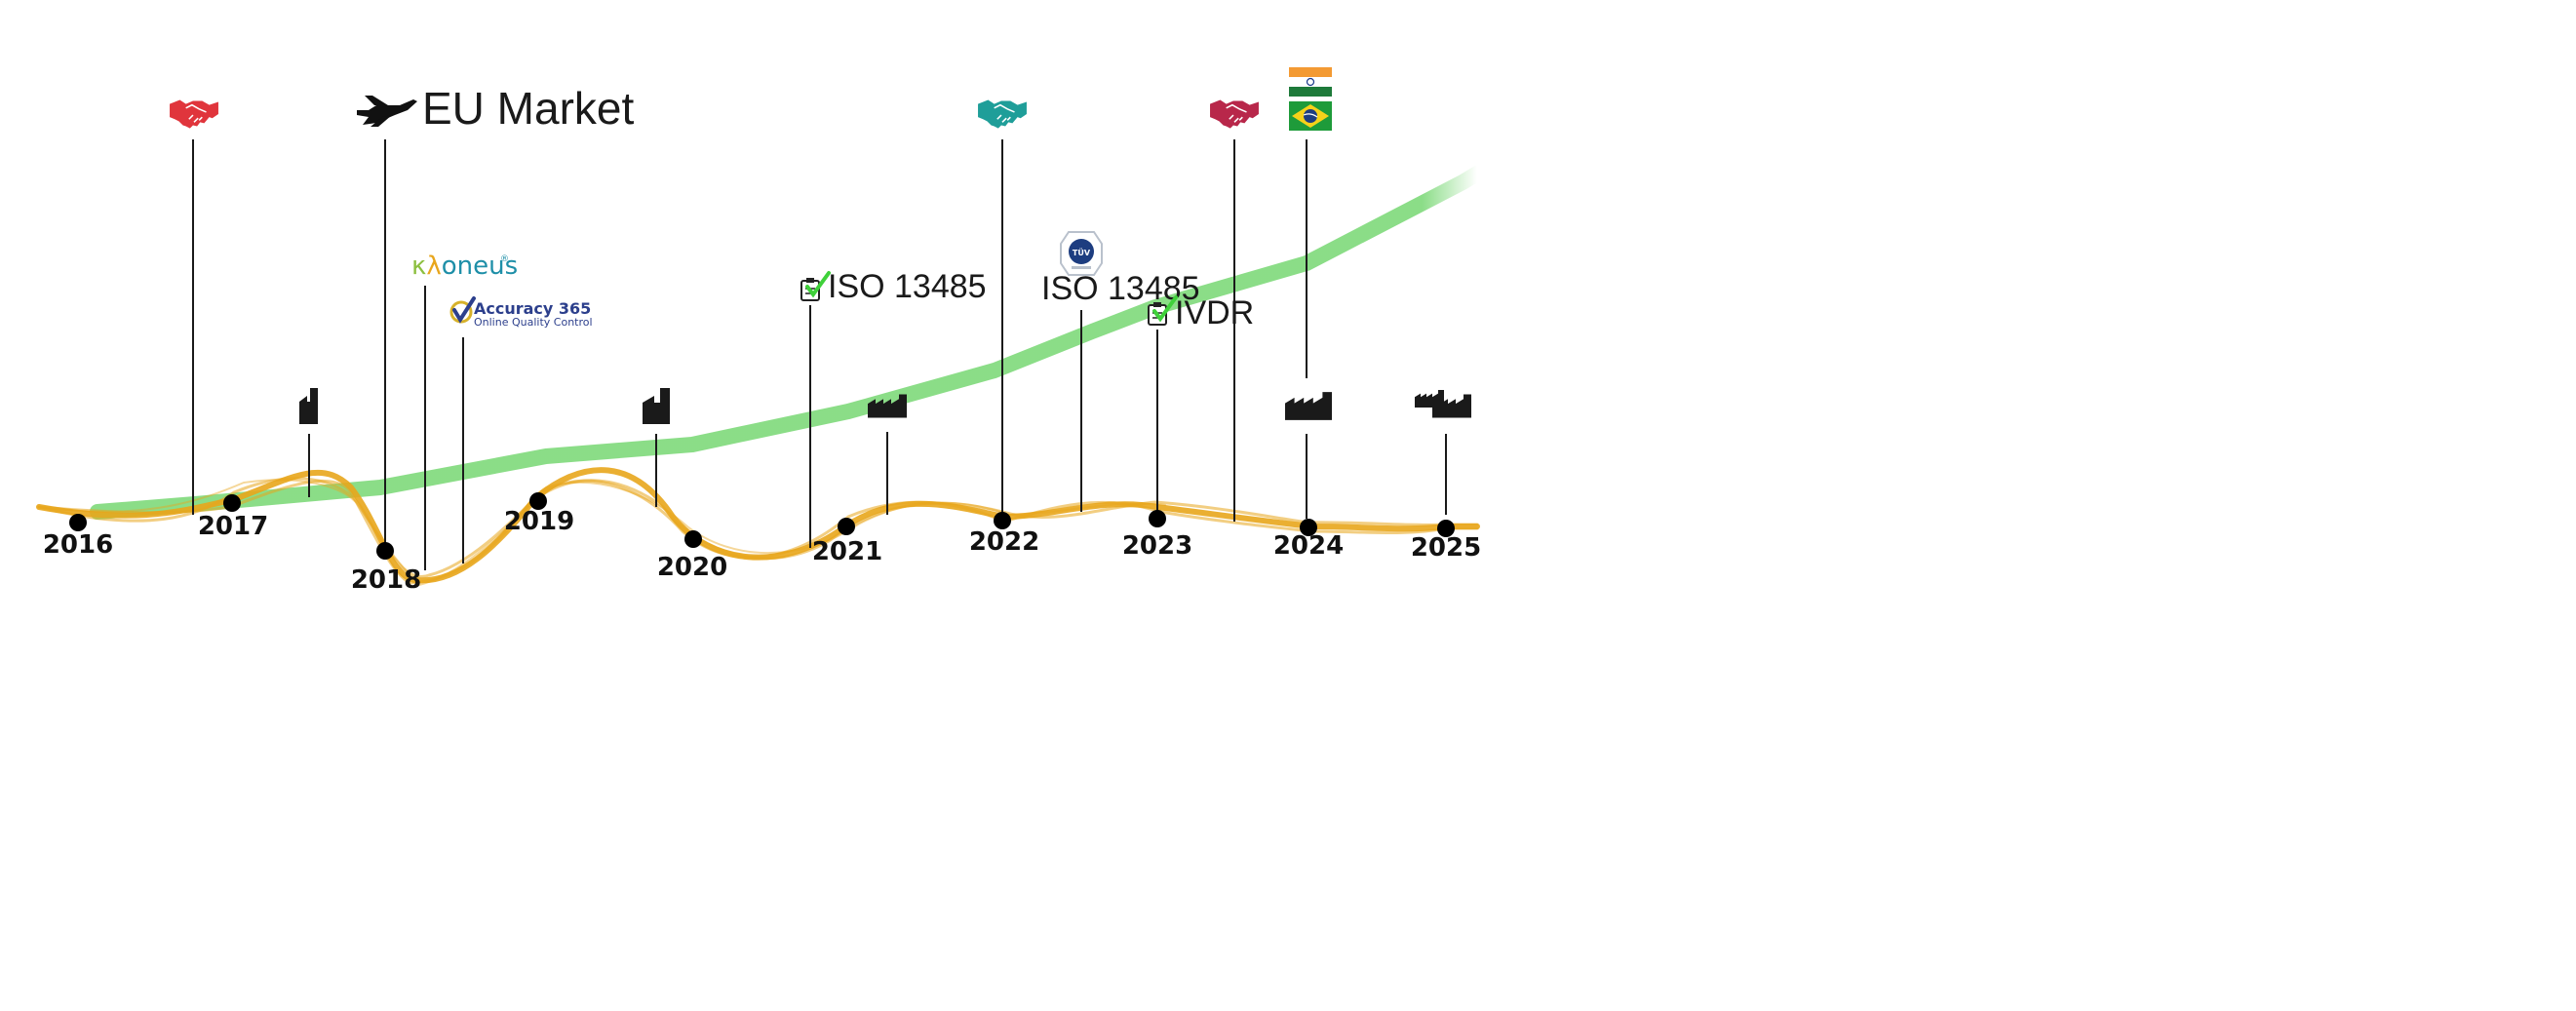  Describe the element at coordinates (1004, 542) in the screenshot. I see `year-label-2022: 2022` at that location.